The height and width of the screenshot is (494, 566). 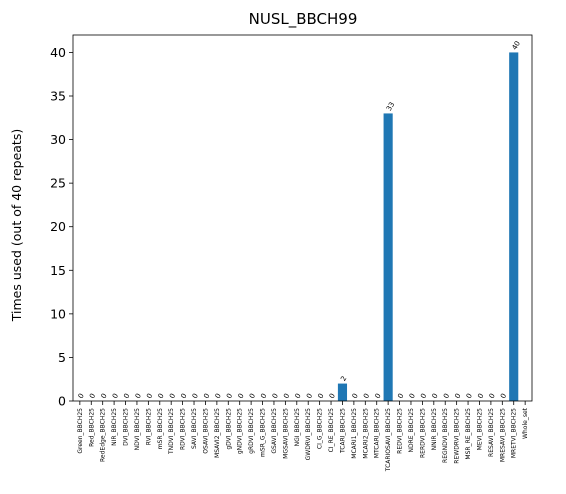 I want to click on x-tick-label: mSR_G_BBCH25, so click(x=263, y=432).